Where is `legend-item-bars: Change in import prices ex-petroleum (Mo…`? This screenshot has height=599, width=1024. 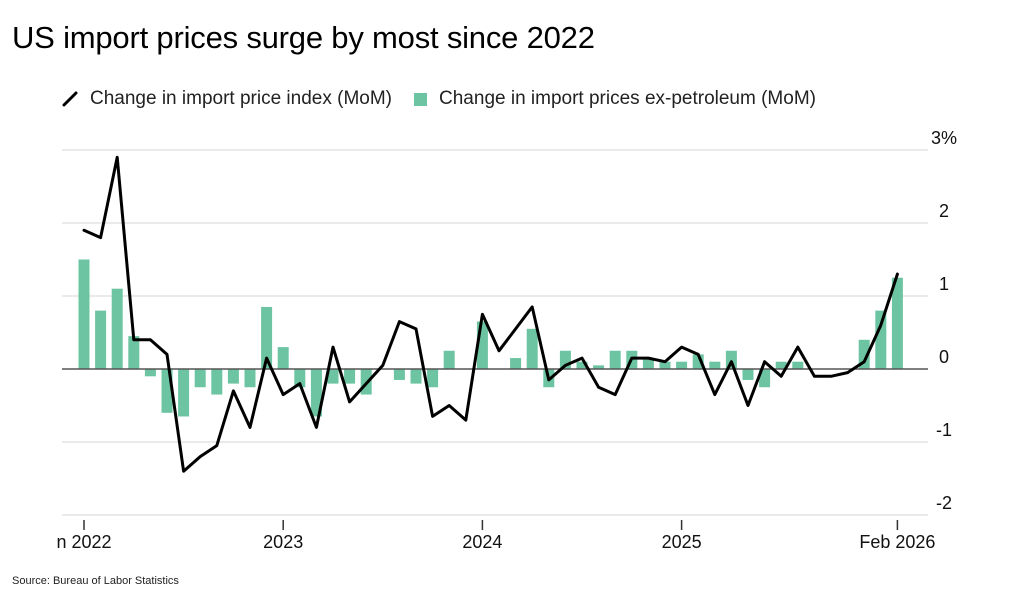 legend-item-bars: Change in import prices ex-petroleum (Mo… is located at coordinates (615, 99).